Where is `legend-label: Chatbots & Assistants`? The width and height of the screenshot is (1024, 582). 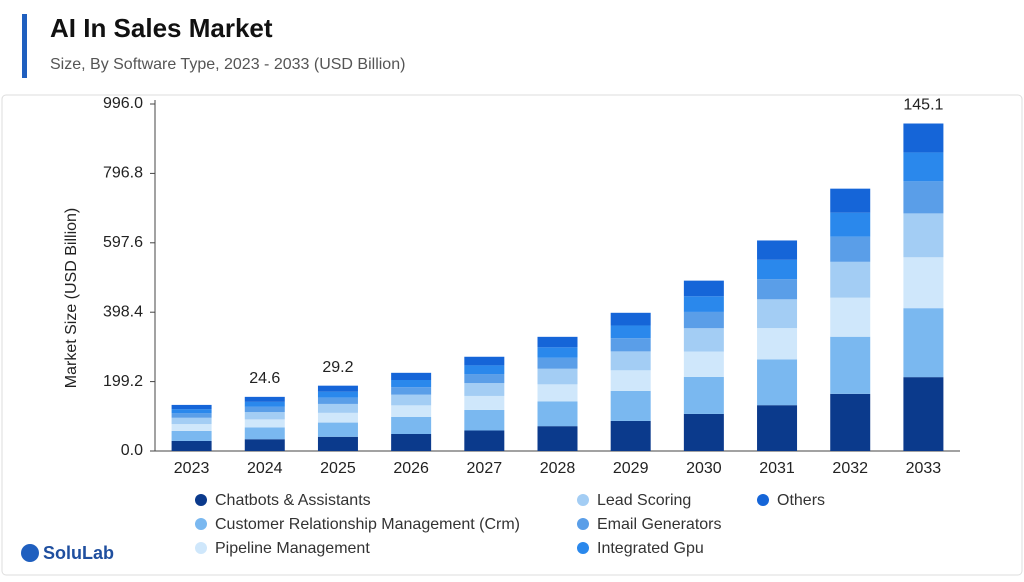 legend-label: Chatbots & Assistants is located at coordinates (293, 500).